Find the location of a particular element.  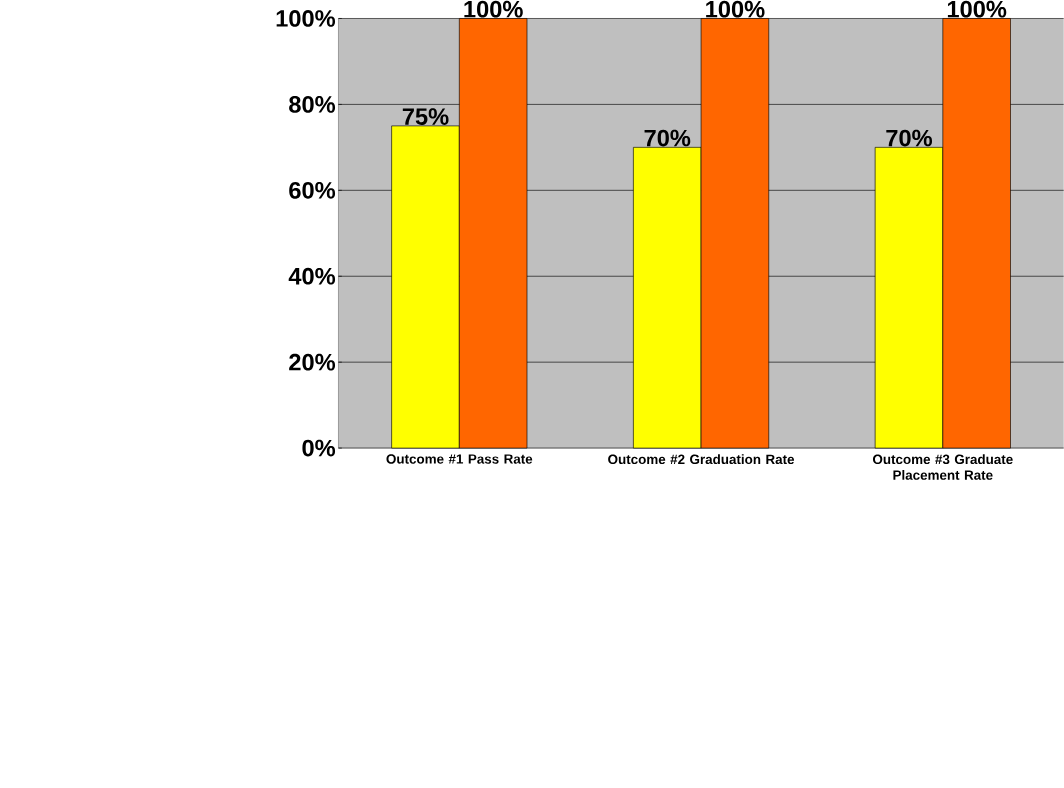

y-tick-label: 20% is located at coordinates (312, 362).